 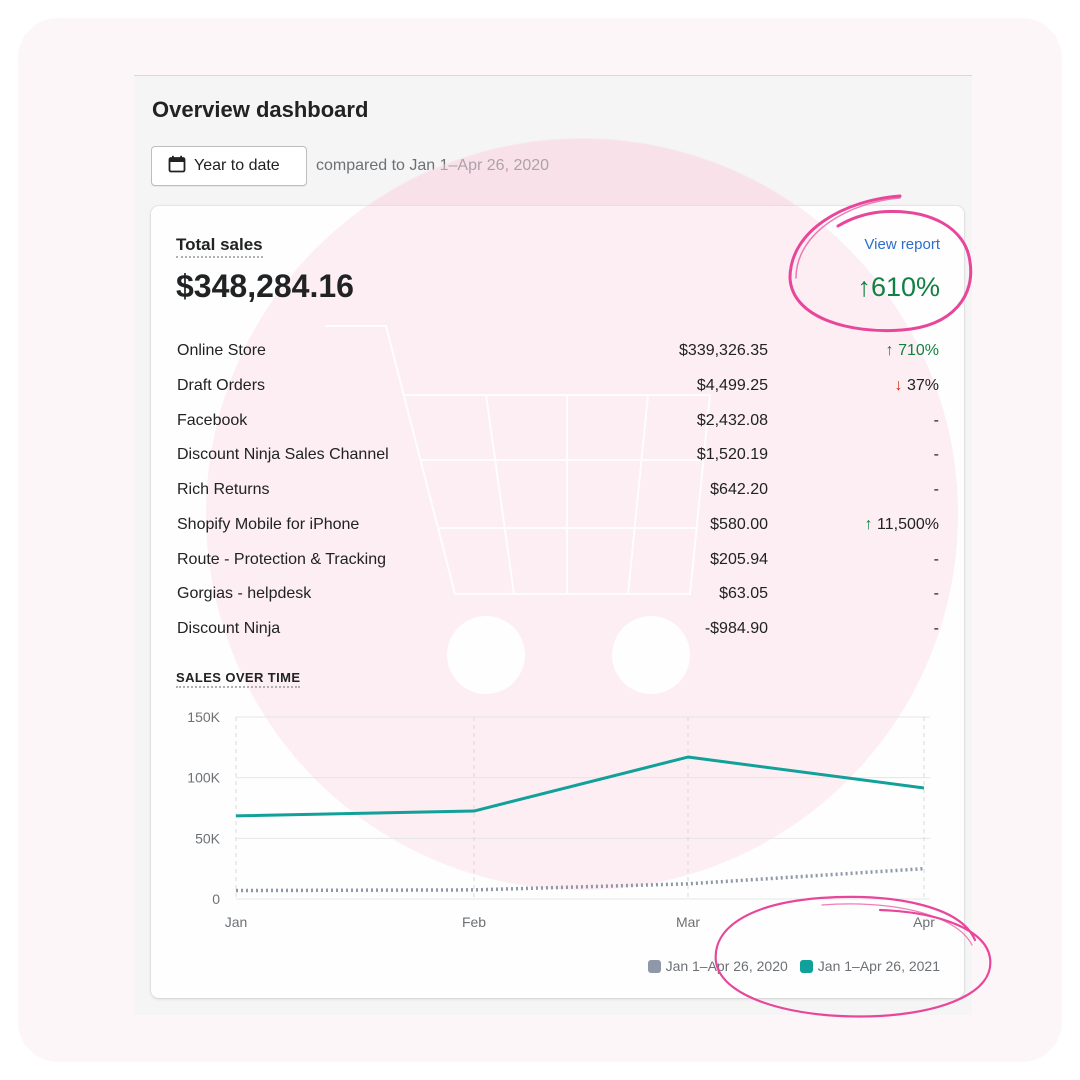 What do you see at coordinates (739, 559) in the screenshot?
I see `channel-amount: $205.94` at bounding box center [739, 559].